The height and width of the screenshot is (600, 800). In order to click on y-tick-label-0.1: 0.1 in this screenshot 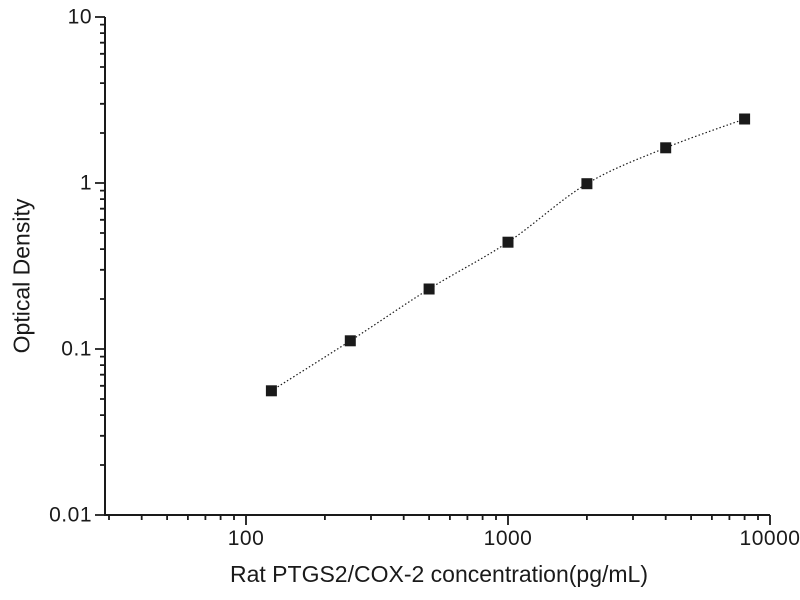, I will do `click(76, 349)`.